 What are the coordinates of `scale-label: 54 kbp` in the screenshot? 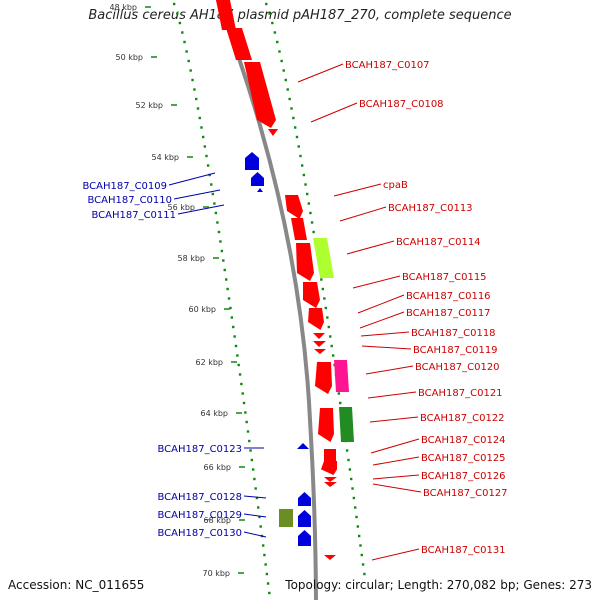 It's located at (165, 157).